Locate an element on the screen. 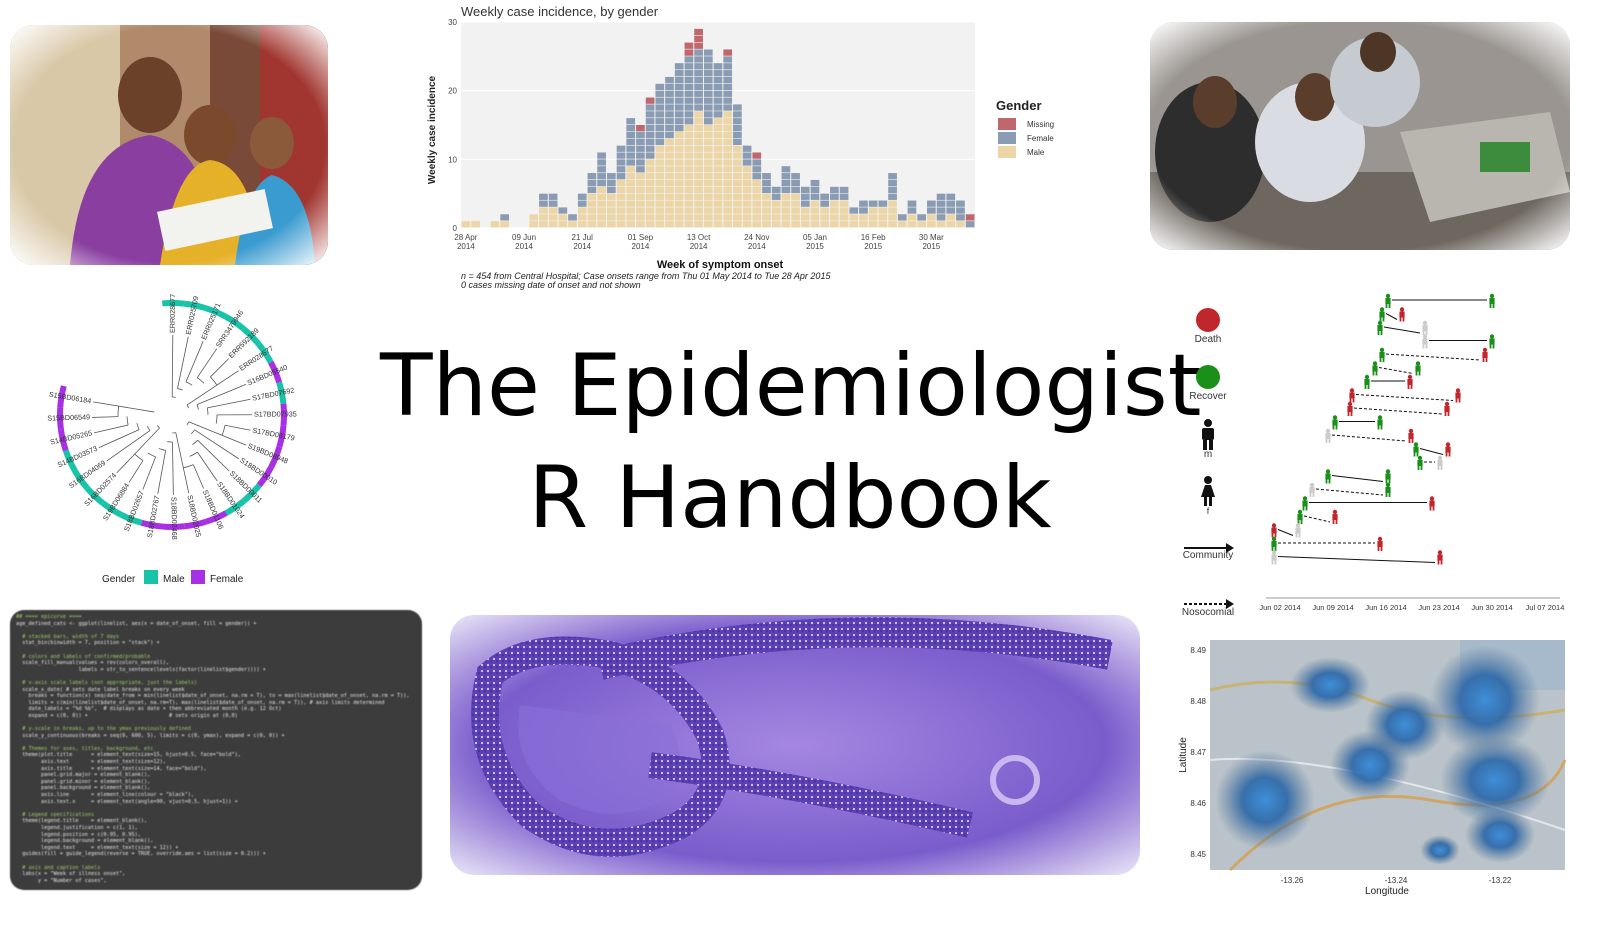 The width and height of the screenshot is (1622, 931). epicurve-xtick-year: 2014 is located at coordinates (699, 246).